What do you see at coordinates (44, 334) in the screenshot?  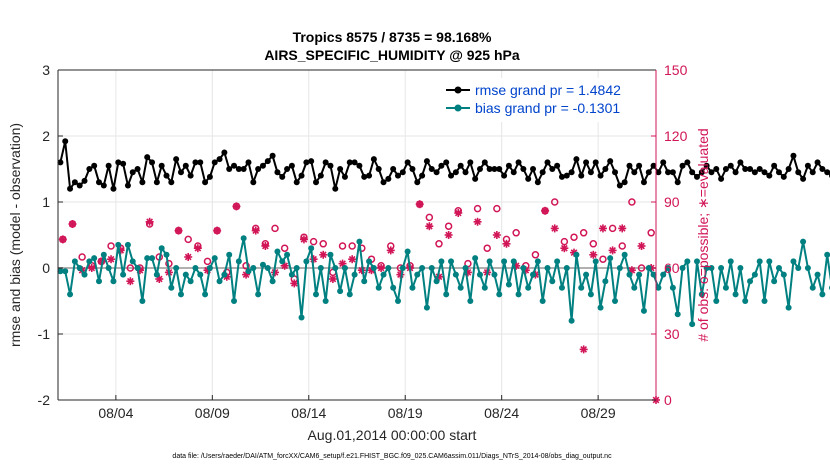 I see `y-tick-label-left: -1` at bounding box center [44, 334].